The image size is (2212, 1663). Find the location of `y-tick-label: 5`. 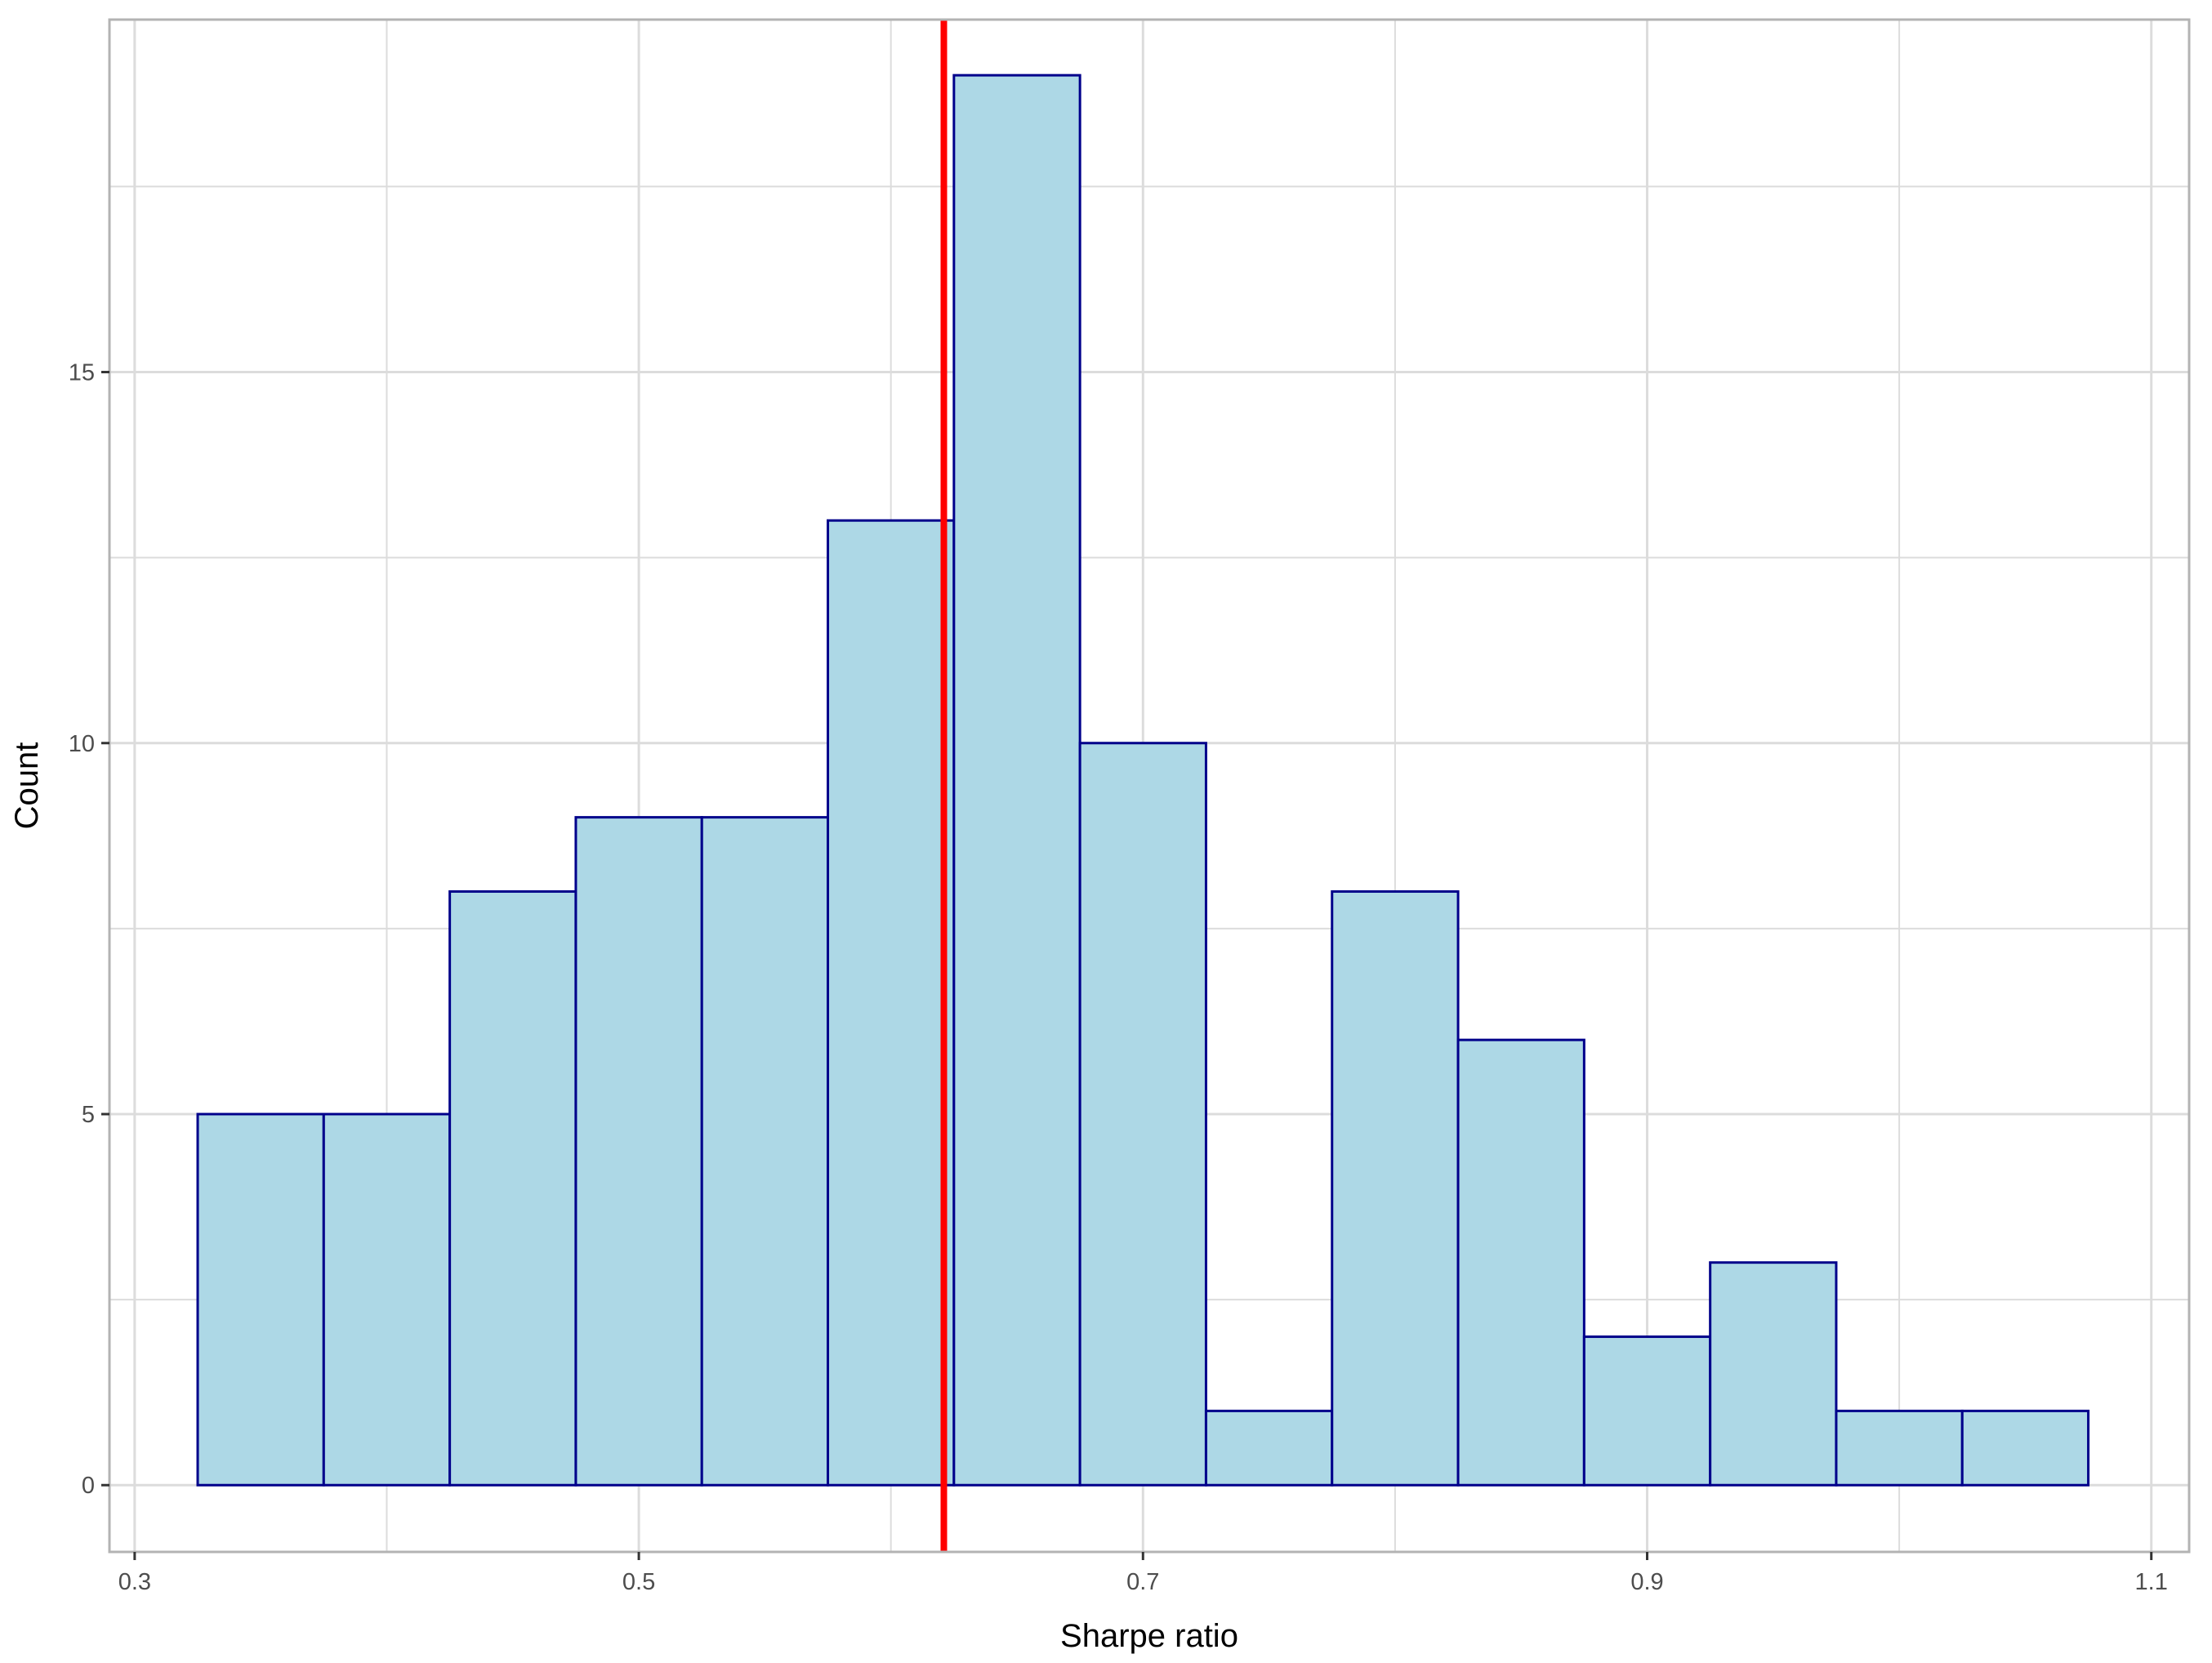

y-tick-label: 5 is located at coordinates (88, 1115).